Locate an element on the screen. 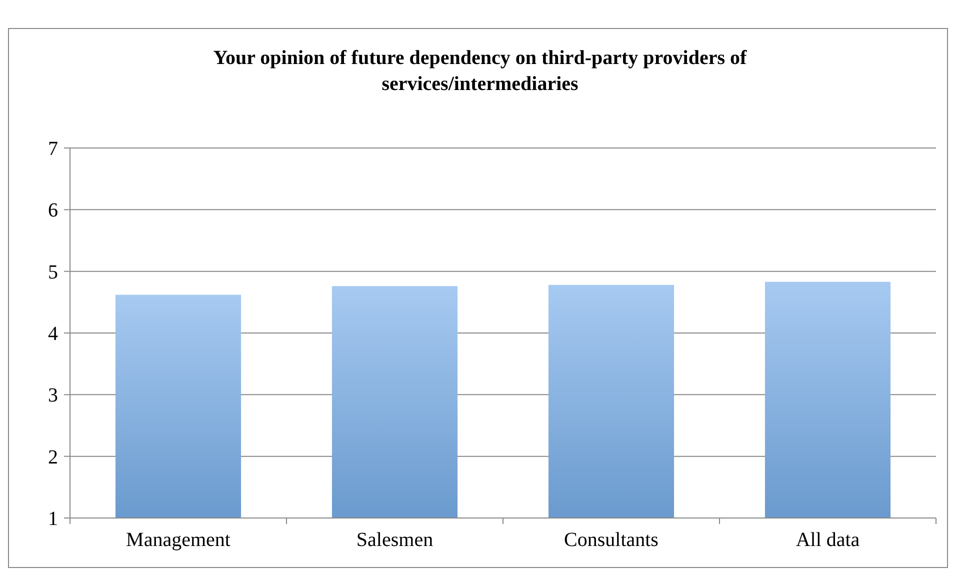 The width and height of the screenshot is (957, 577). x-tick-label: Salesmen is located at coordinates (395, 540).